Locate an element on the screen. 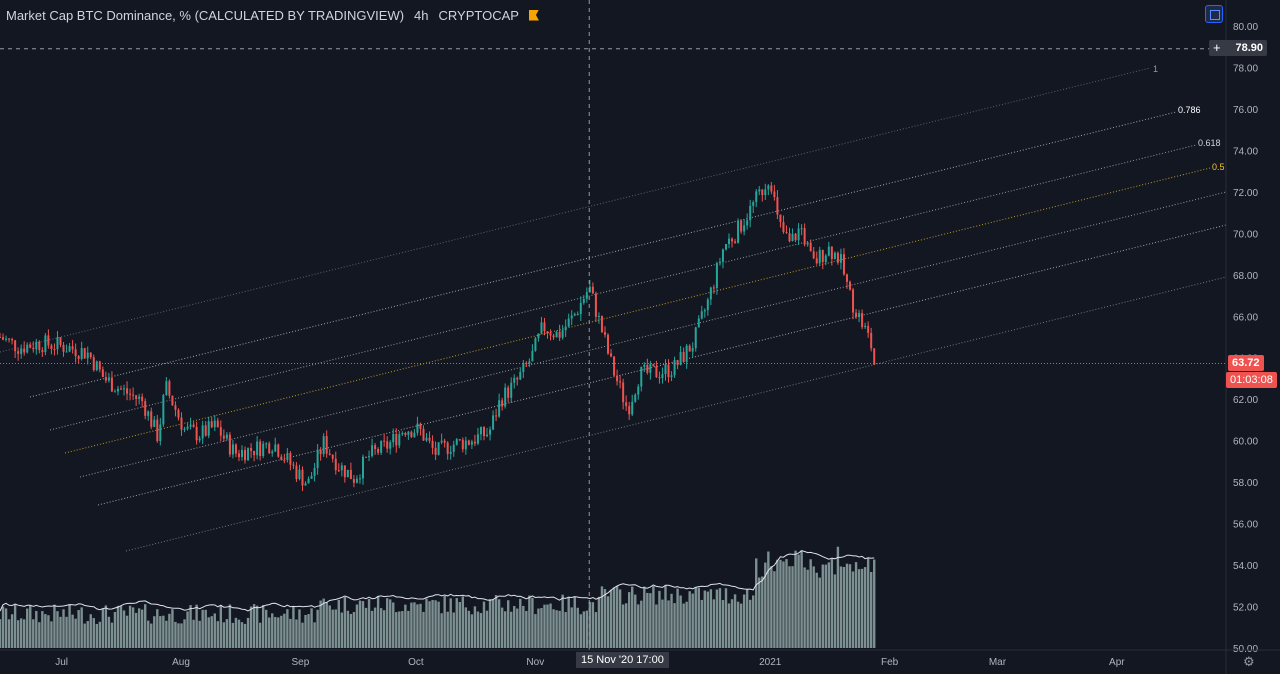 The width and height of the screenshot is (1280, 674). screenshot-icon is located at coordinates (1214, 14).